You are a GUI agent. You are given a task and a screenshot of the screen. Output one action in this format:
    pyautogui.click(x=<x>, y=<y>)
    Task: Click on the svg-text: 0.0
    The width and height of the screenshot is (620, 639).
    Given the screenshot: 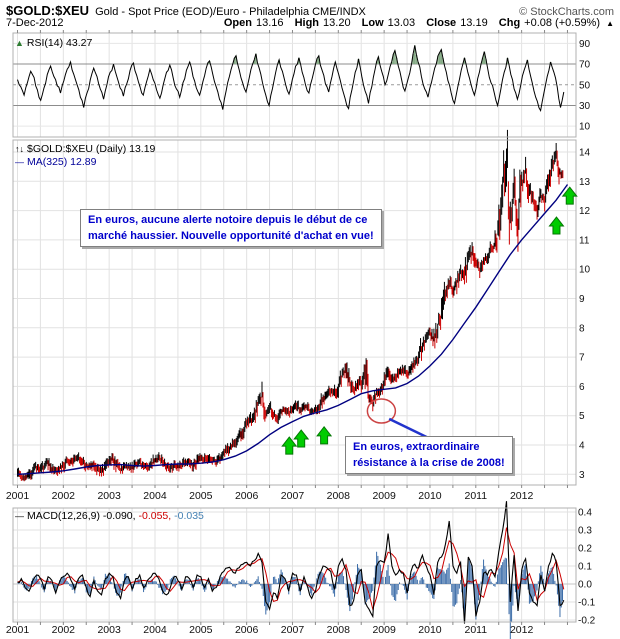 What is the action you would take?
    pyautogui.click(x=585, y=585)
    